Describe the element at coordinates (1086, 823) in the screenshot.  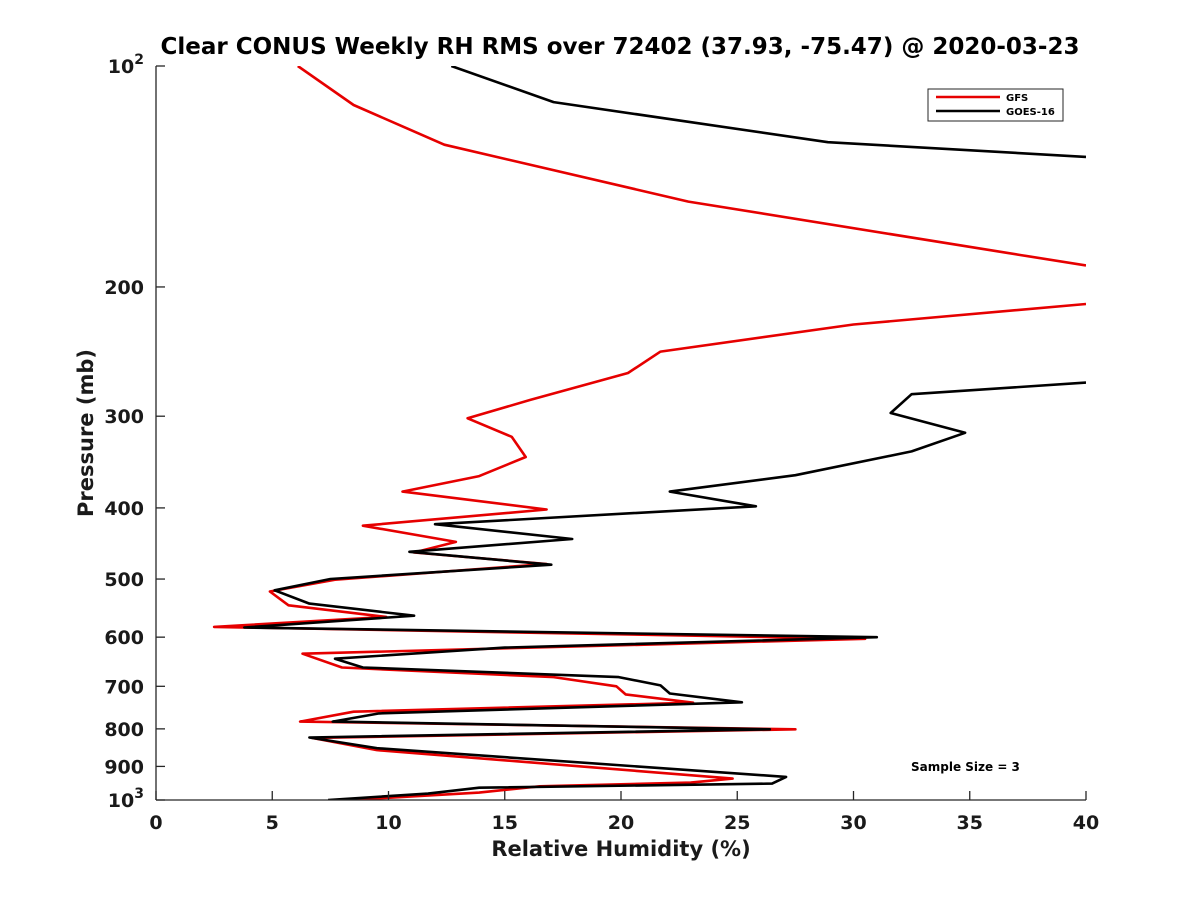
I see `x-tick-label: 40` at that location.